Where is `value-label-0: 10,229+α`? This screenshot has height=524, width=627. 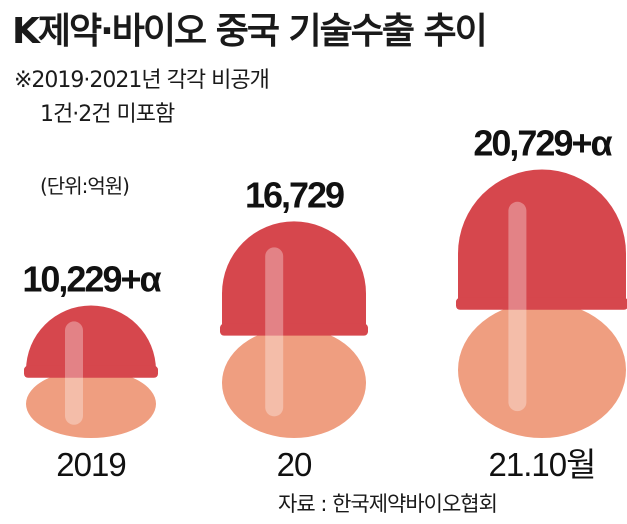 value-label-0: 10,229+α is located at coordinates (91, 279).